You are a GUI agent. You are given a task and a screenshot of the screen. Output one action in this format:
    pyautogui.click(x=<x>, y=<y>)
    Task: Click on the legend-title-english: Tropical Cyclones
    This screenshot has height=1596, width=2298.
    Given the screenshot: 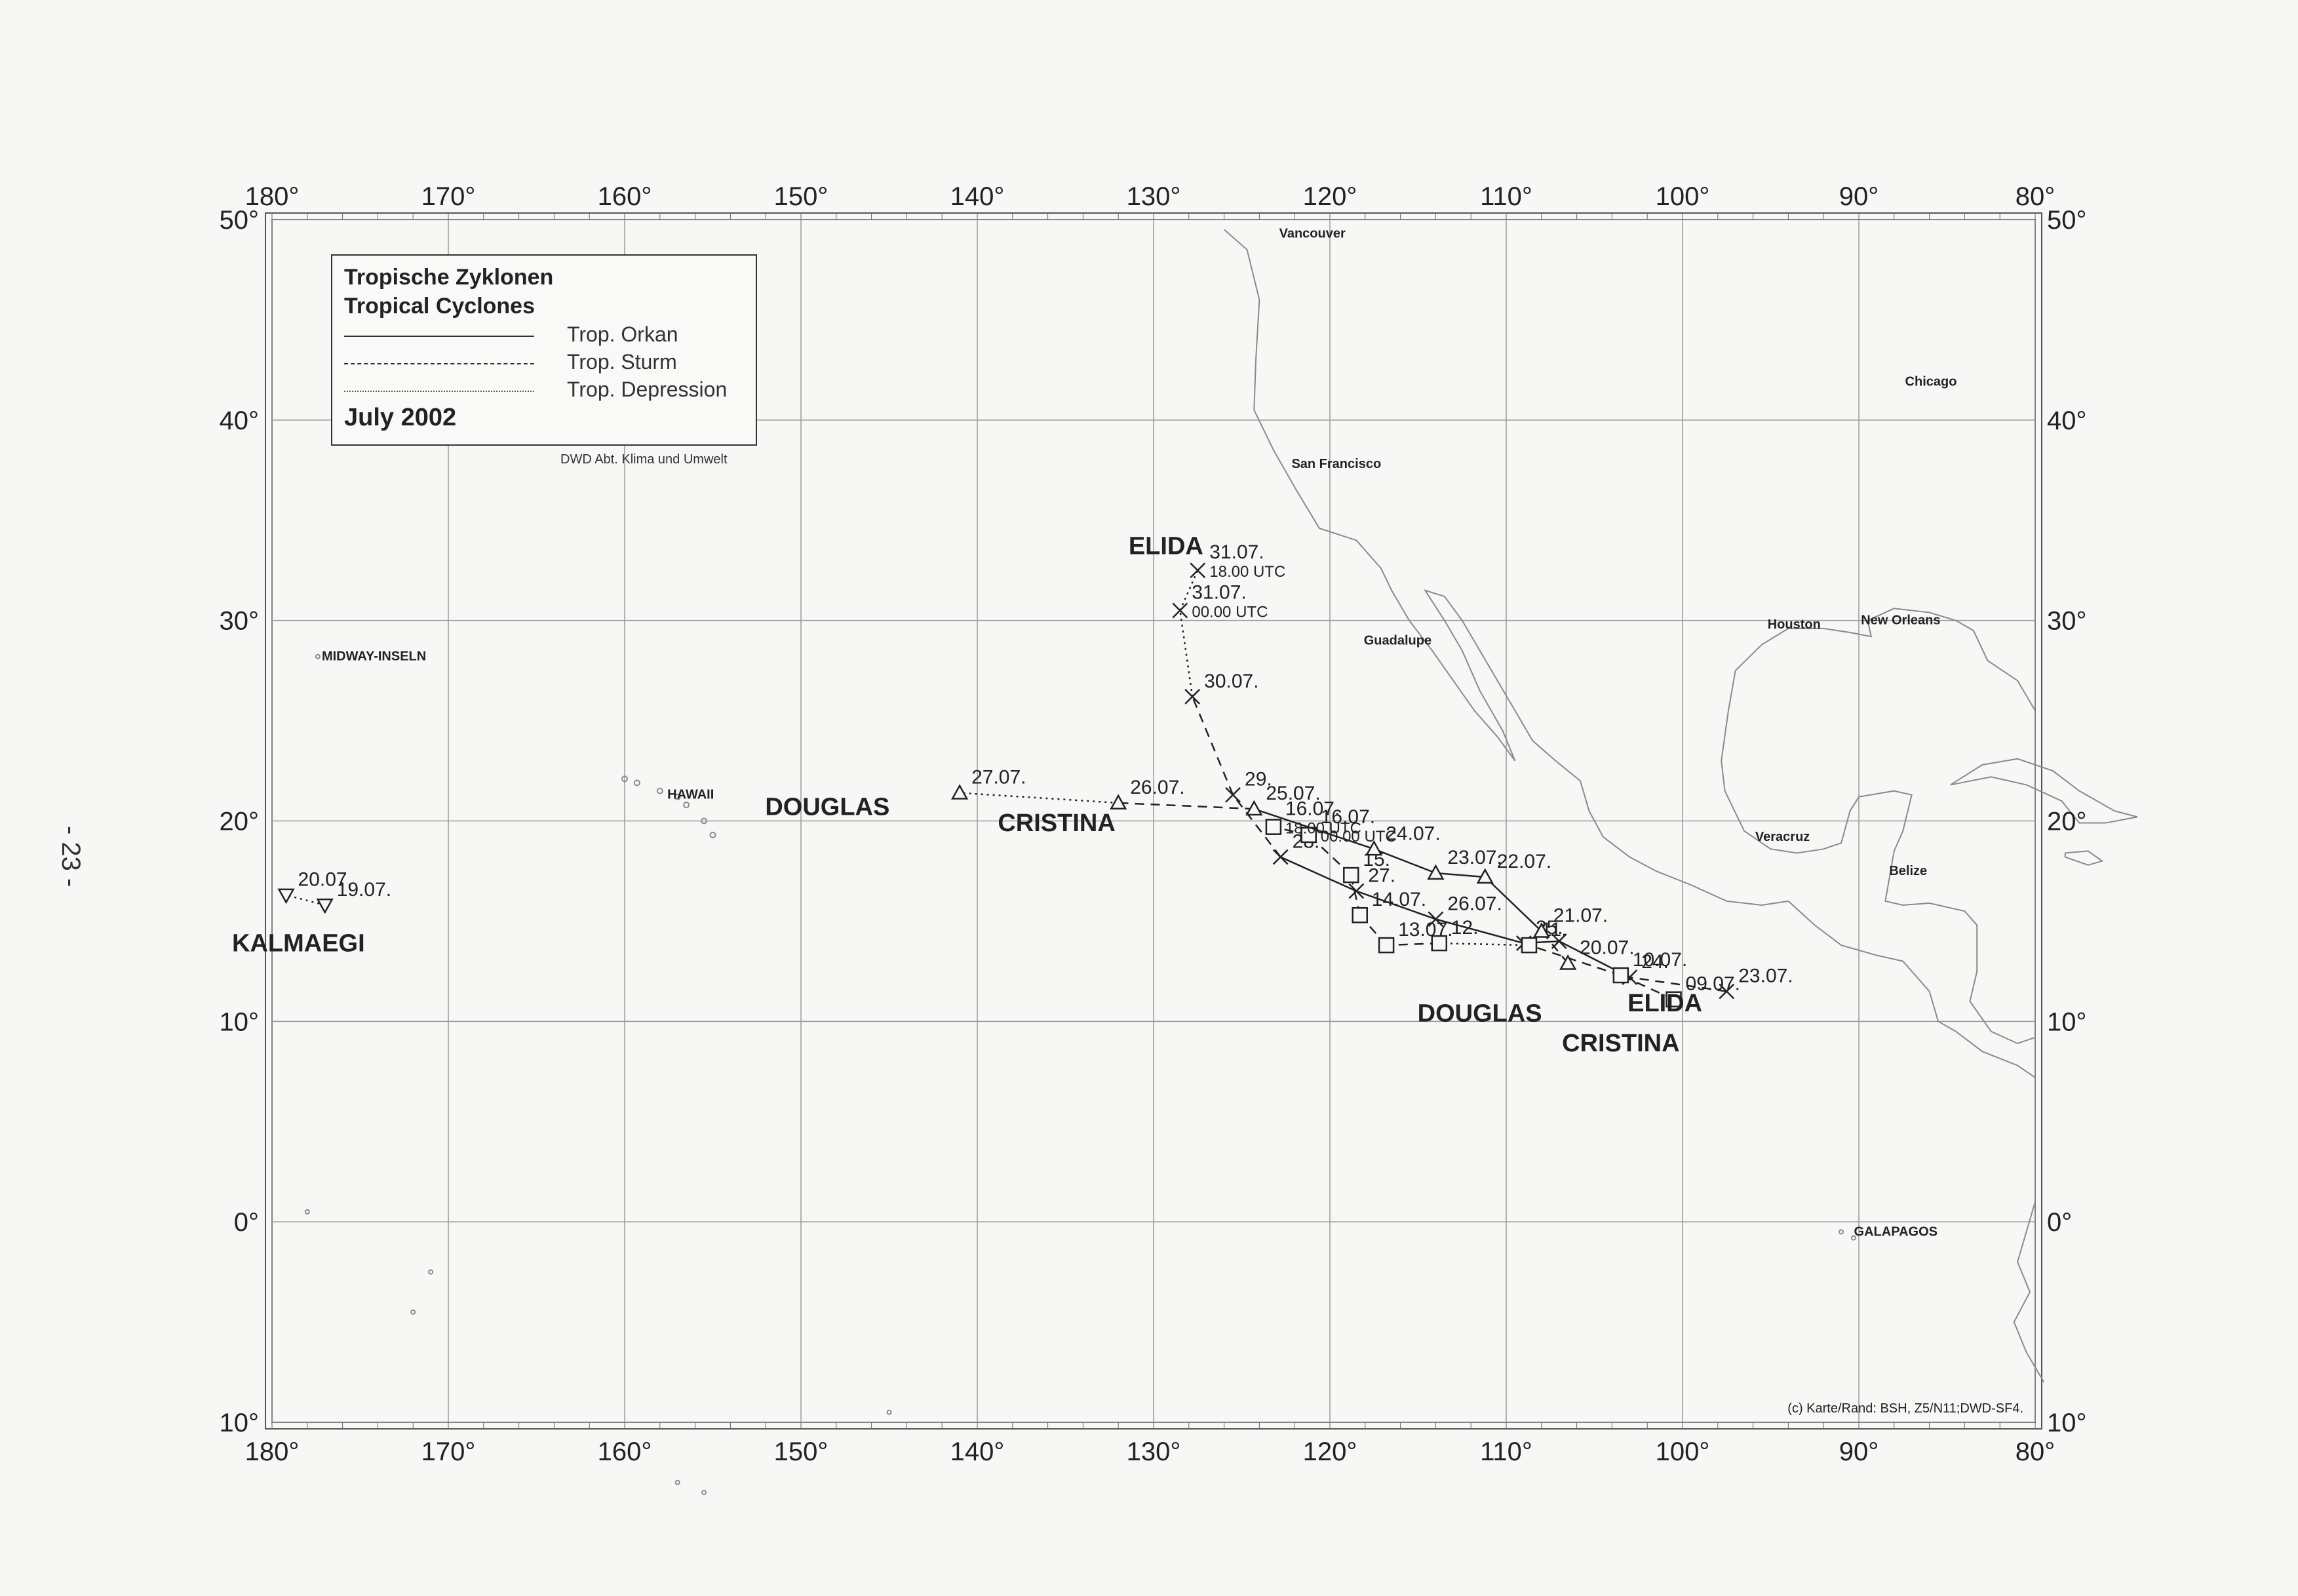 What is the action you would take?
    pyautogui.click(x=439, y=306)
    